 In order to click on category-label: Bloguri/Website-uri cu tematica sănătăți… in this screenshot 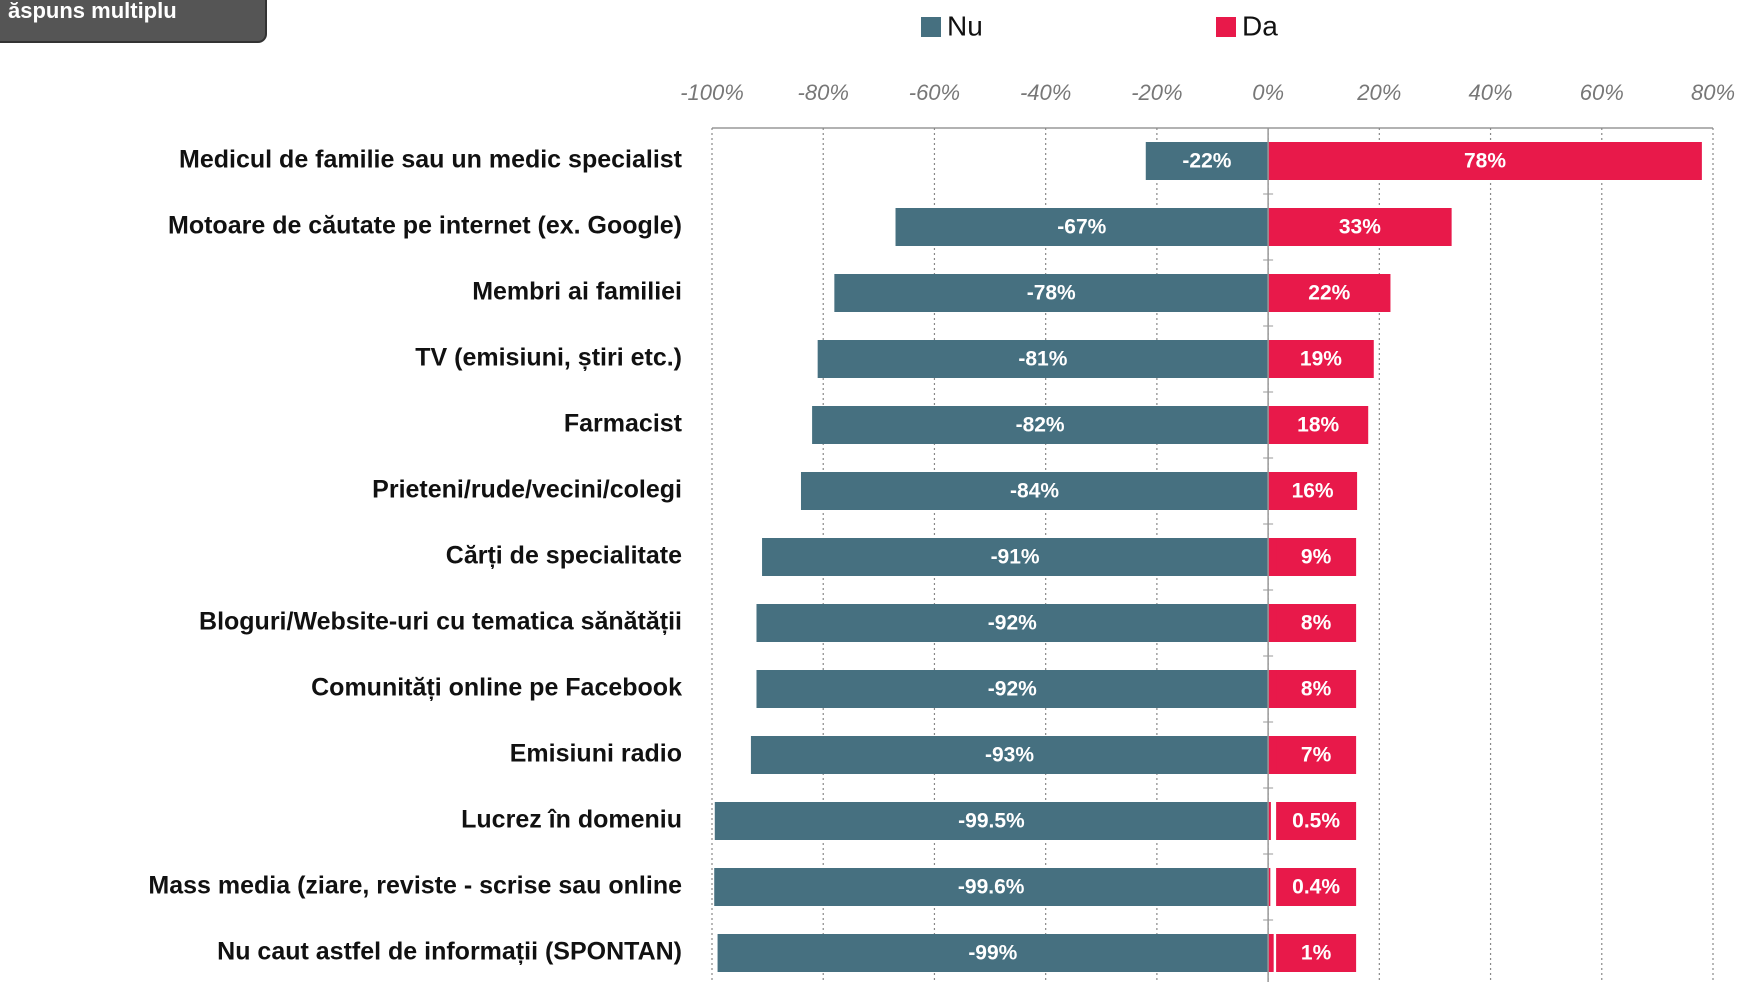, I will do `click(440, 622)`.